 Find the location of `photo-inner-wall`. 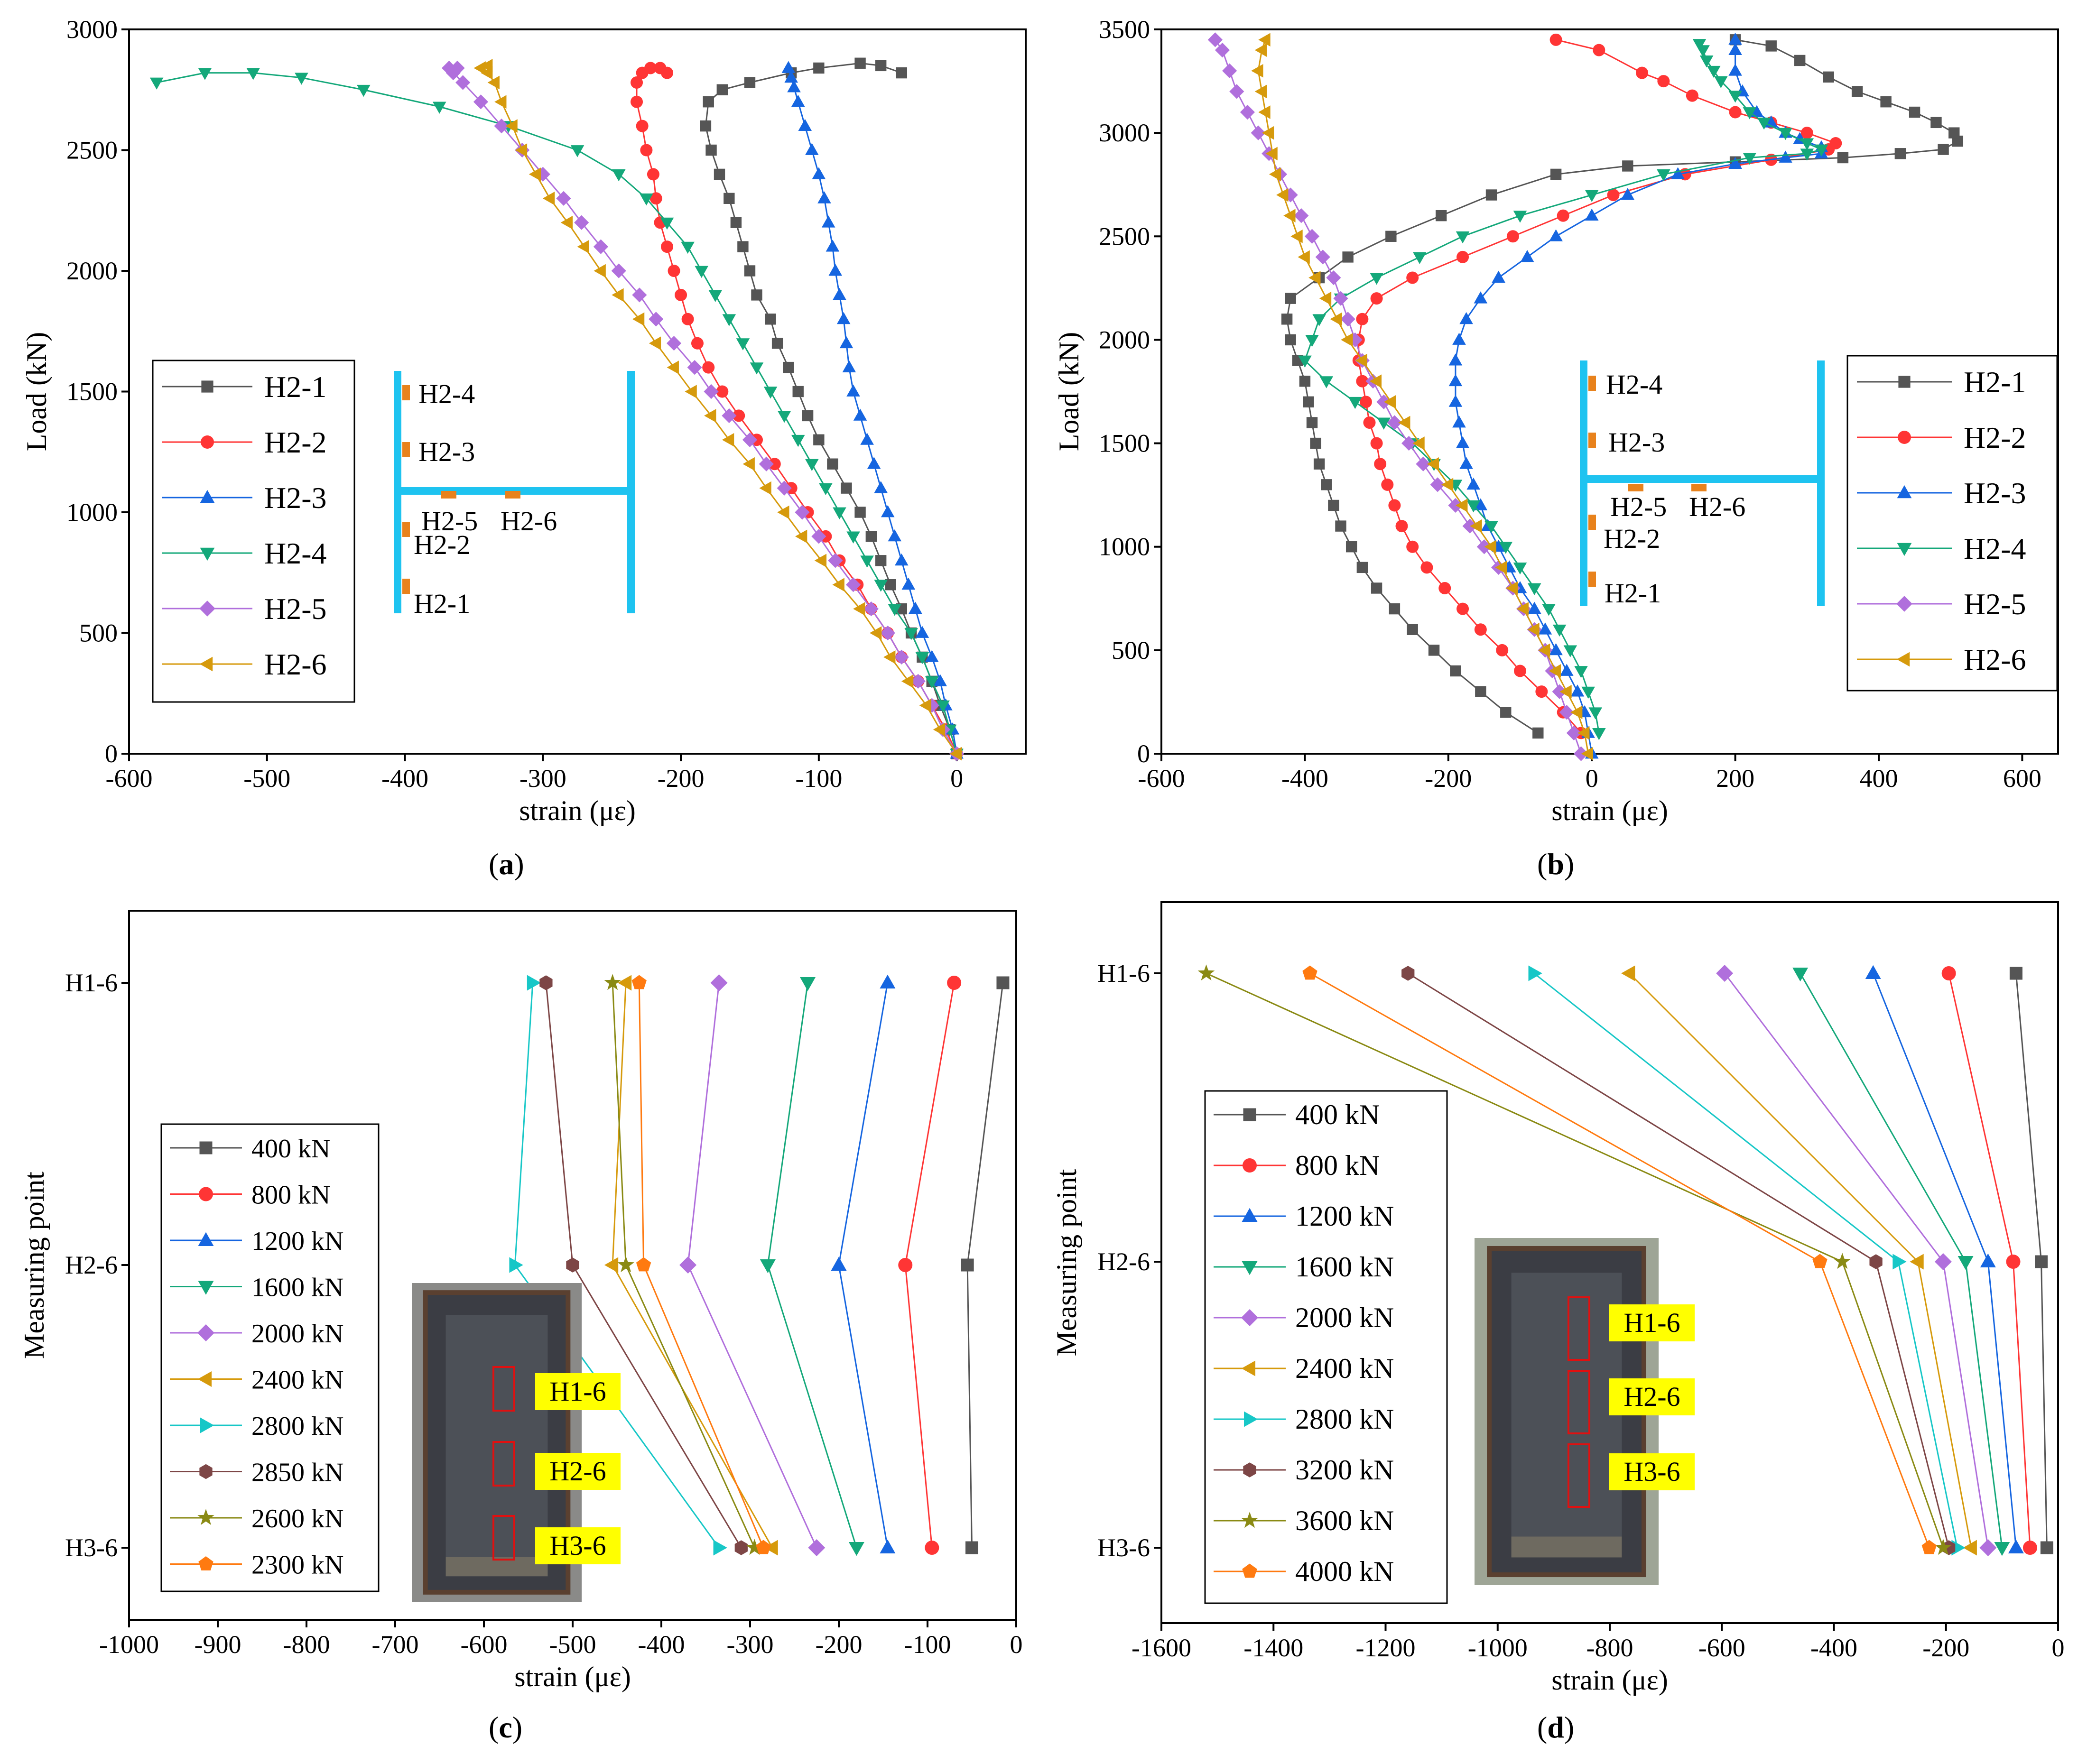

photo-inner-wall is located at coordinates (496, 1446).